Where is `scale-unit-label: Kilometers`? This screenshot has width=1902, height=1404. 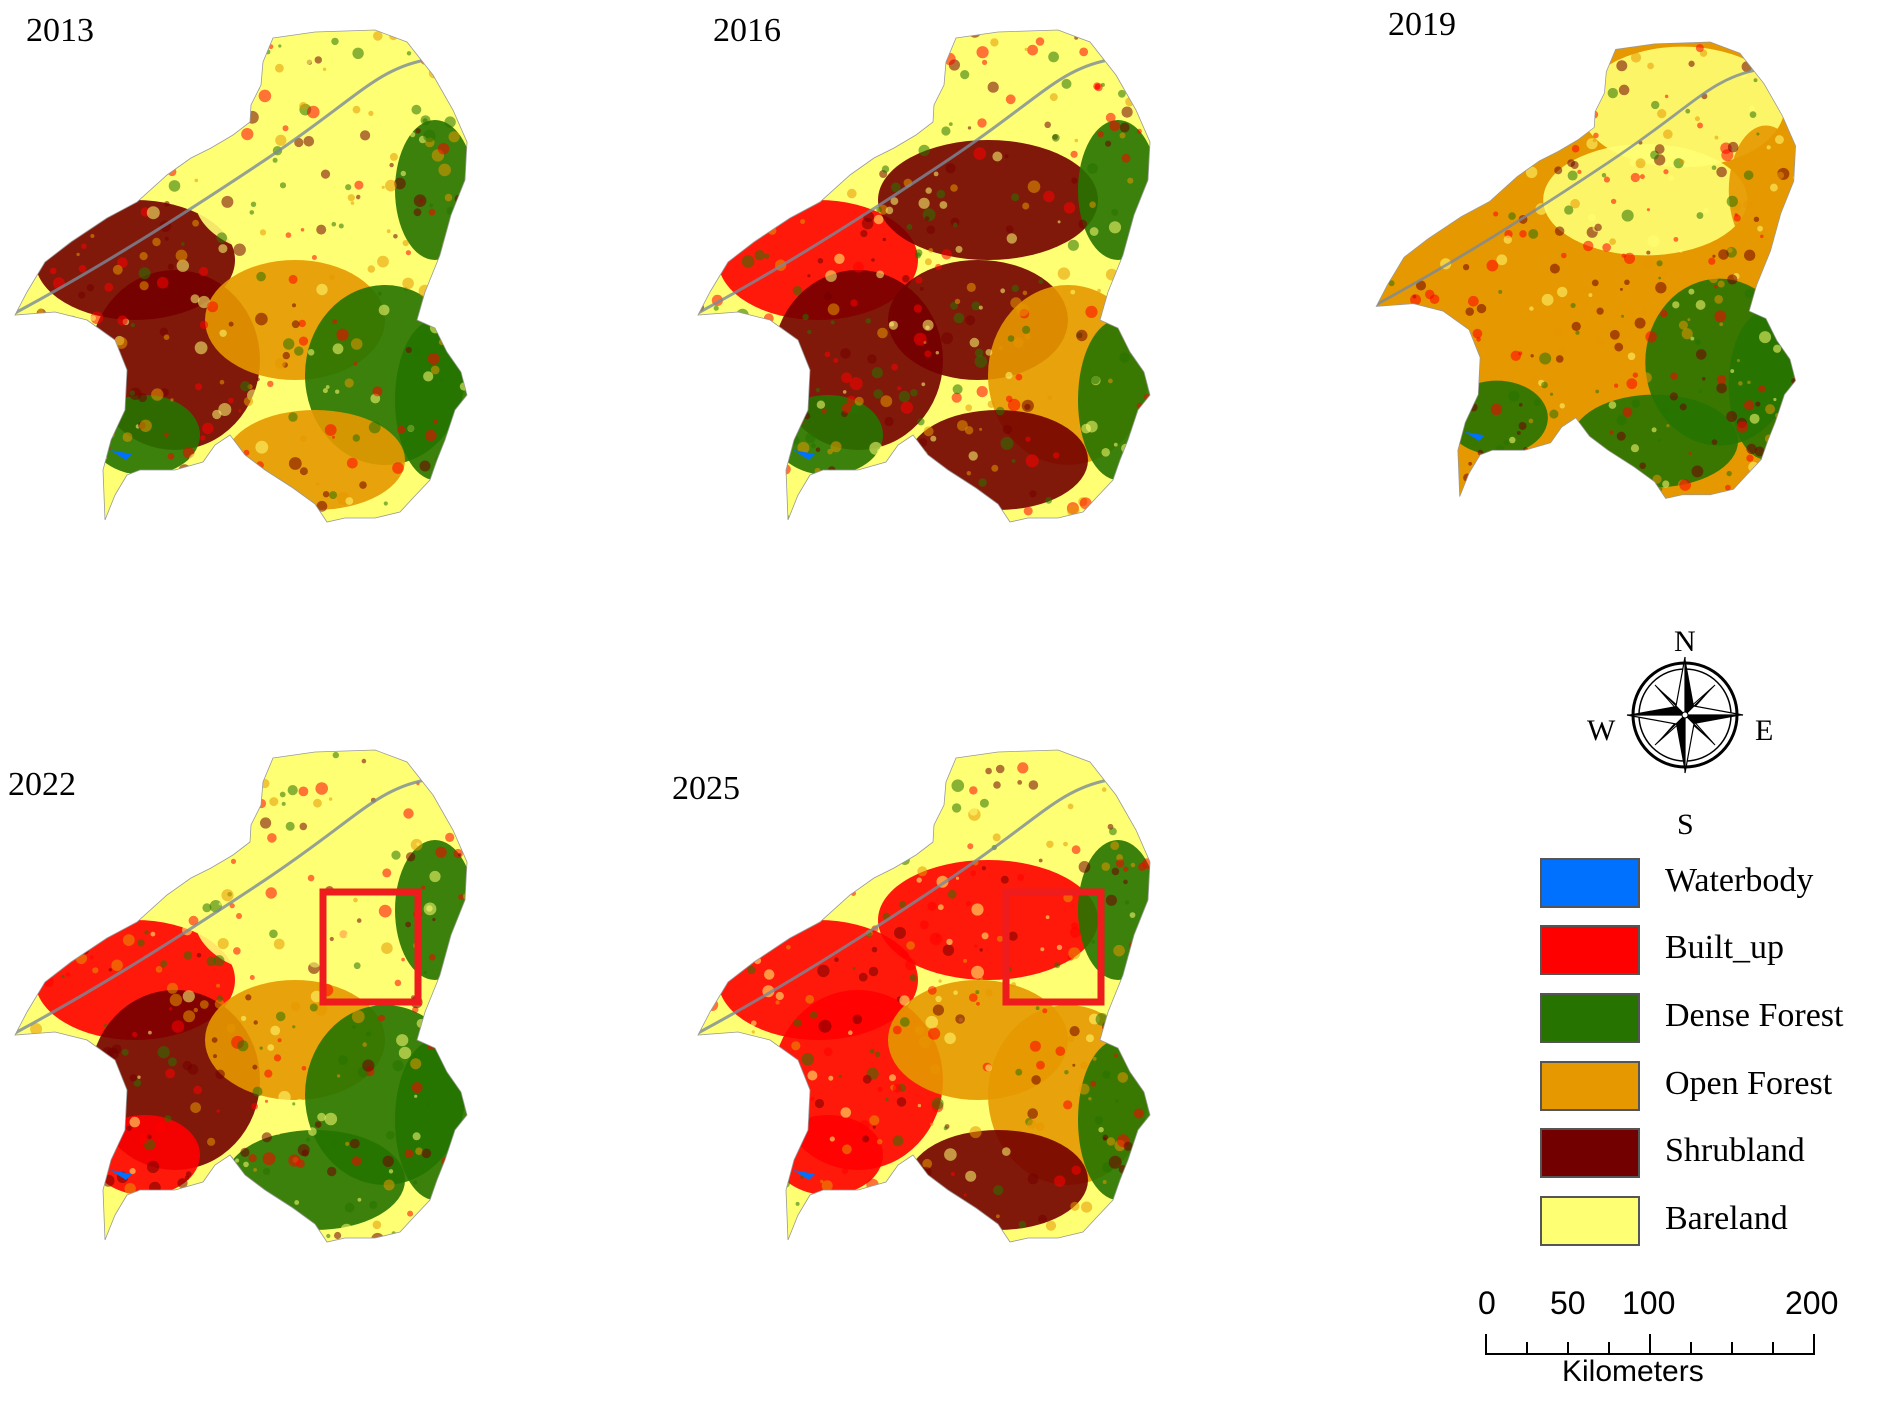
scale-unit-label: Kilometers is located at coordinates (1633, 1371).